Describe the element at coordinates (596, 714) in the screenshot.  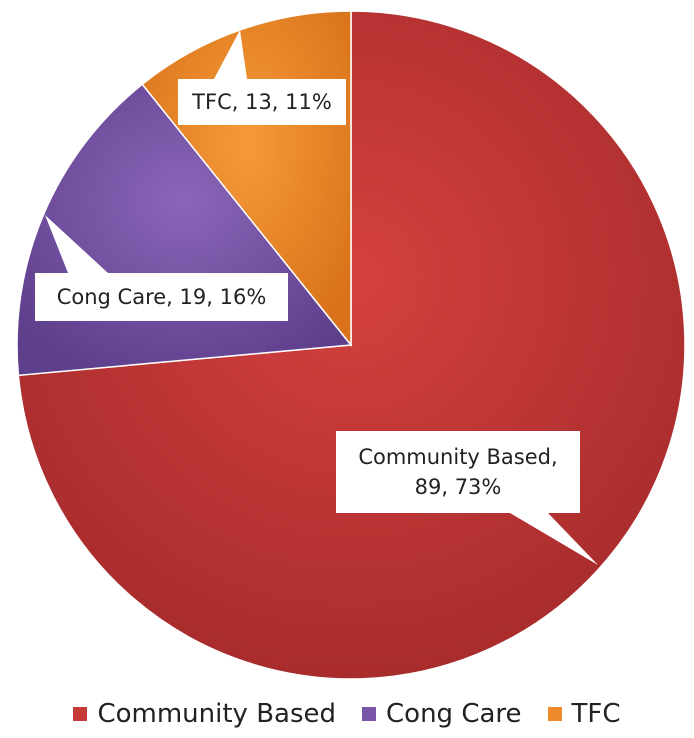
I see `legend-label-tfc: TFC` at that location.